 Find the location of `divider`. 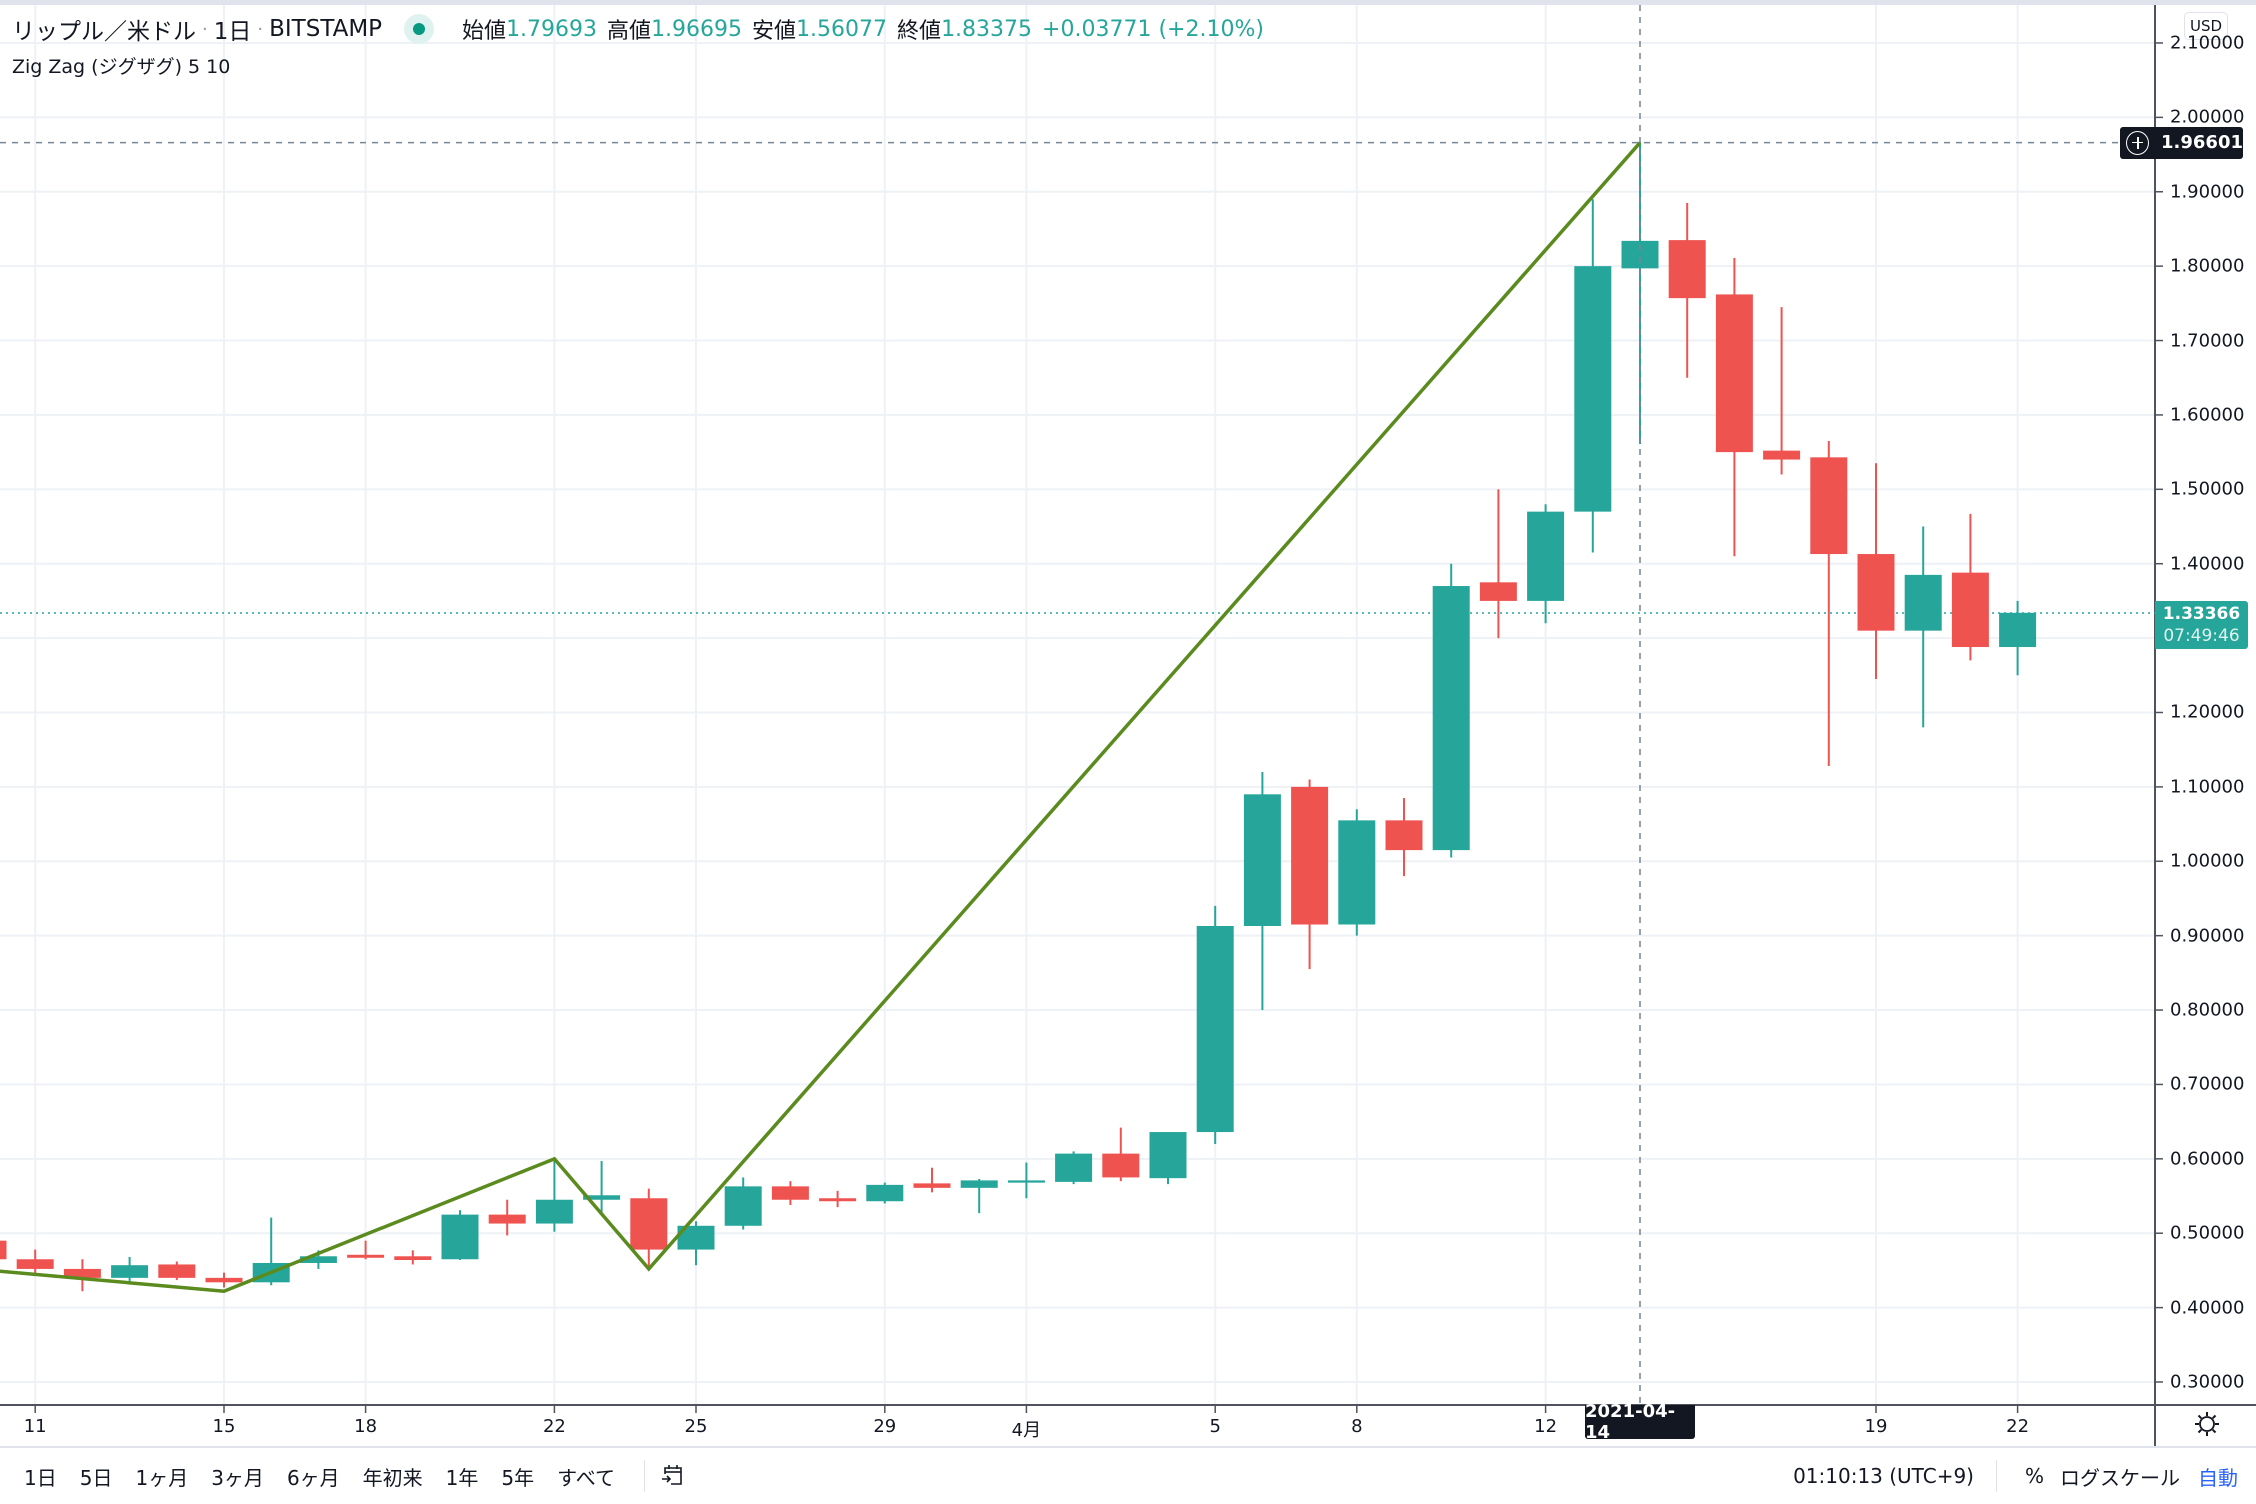

divider is located at coordinates (644, 1476).